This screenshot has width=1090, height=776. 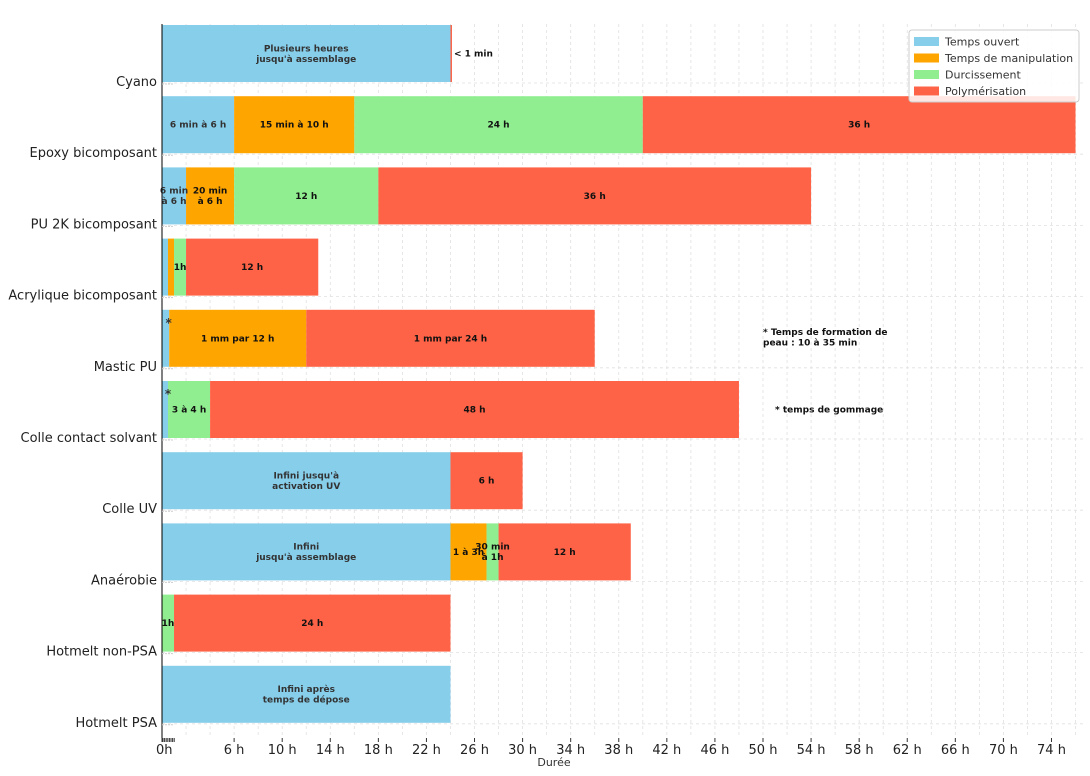 What do you see at coordinates (1003, 750) in the screenshot?
I see `x-tick-label: 70 h` at bounding box center [1003, 750].